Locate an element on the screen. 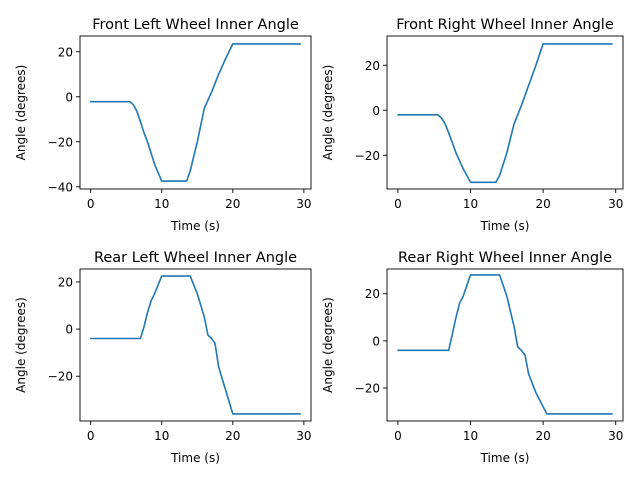 Image resolution: width=640 pixels, height=480 pixels. chart-title: Rear Left Wheel Inner Angle is located at coordinates (195, 258).